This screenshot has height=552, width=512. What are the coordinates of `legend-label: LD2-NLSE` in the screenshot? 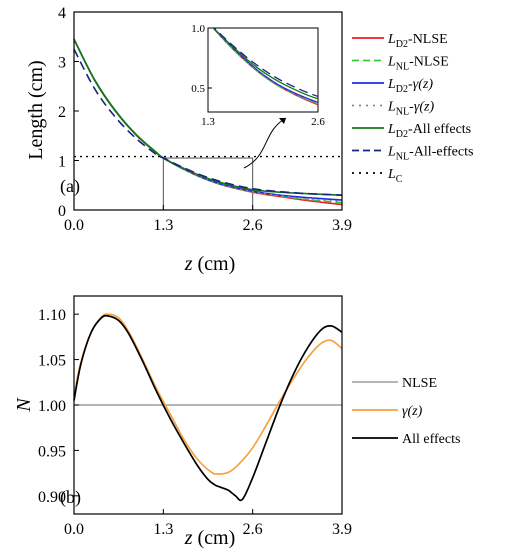 It's located at (417, 41).